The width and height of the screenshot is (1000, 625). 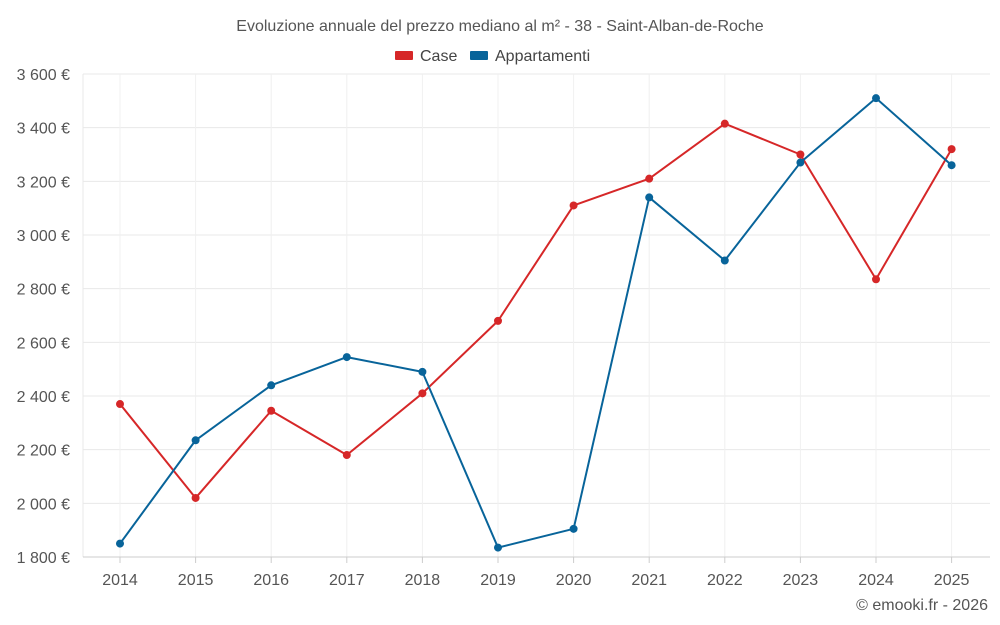 I want to click on y-tick-label: 3 000 €, so click(x=43, y=236).